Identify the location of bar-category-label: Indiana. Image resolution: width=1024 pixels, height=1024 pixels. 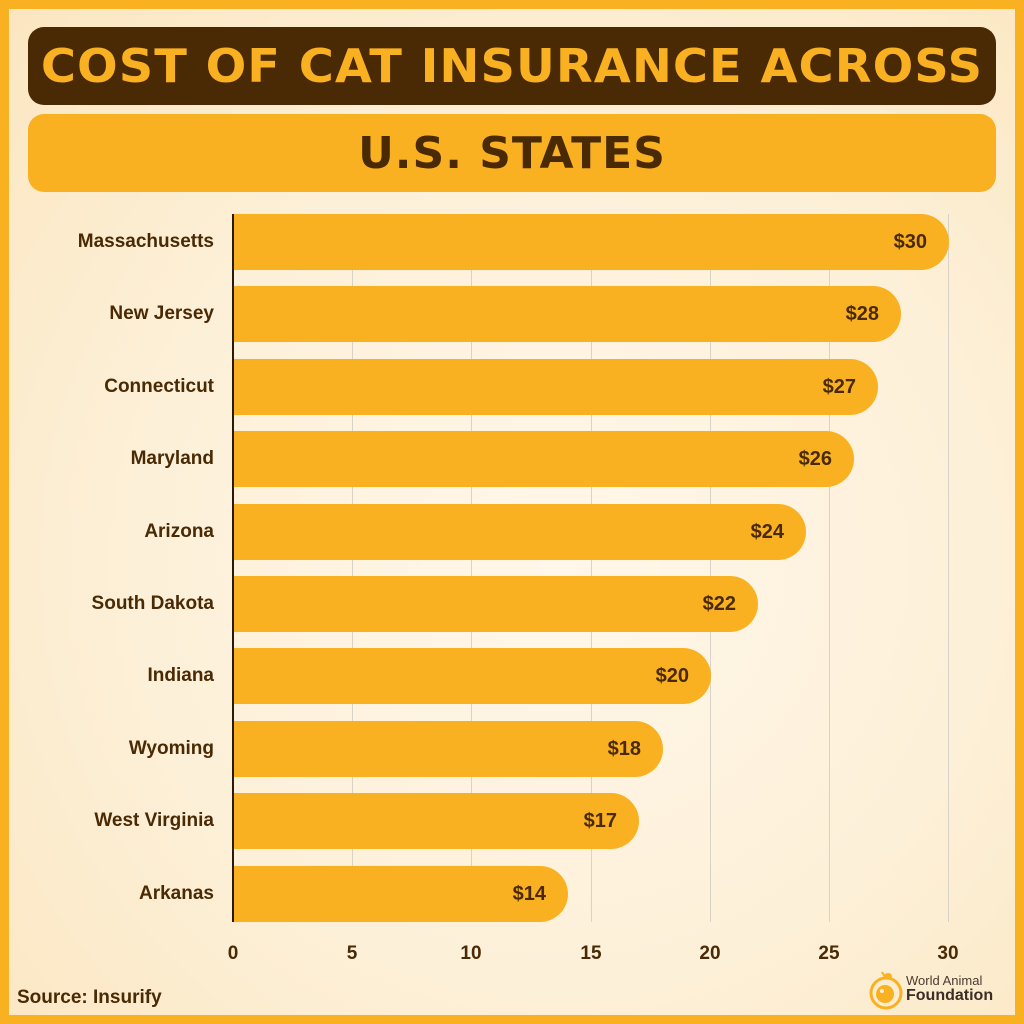
(180, 675).